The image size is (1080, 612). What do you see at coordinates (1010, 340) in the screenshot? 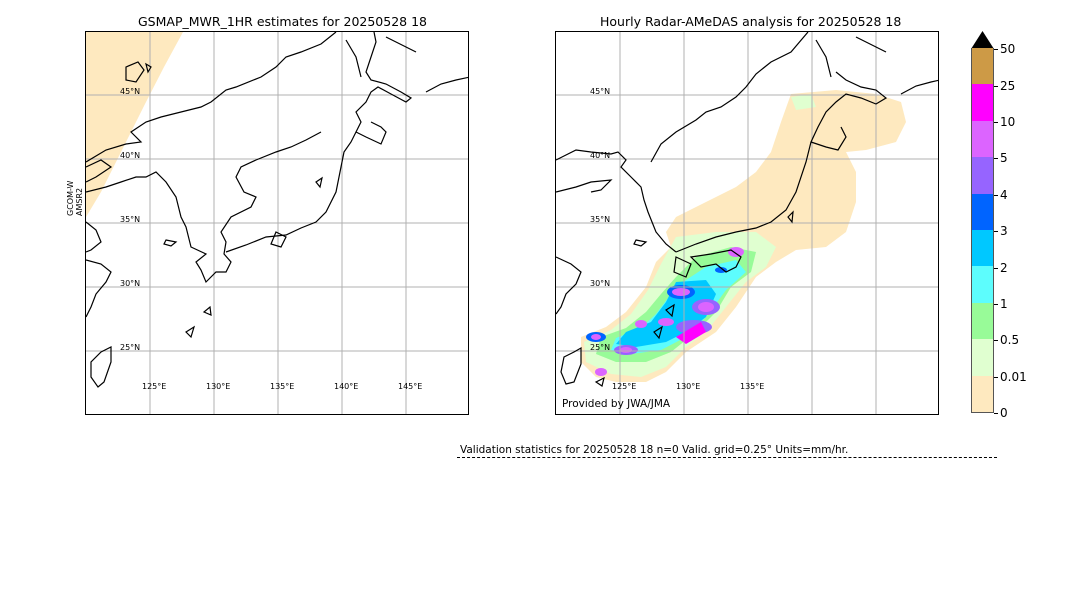
I see `colorbar-label-2: 0.5` at bounding box center [1010, 340].